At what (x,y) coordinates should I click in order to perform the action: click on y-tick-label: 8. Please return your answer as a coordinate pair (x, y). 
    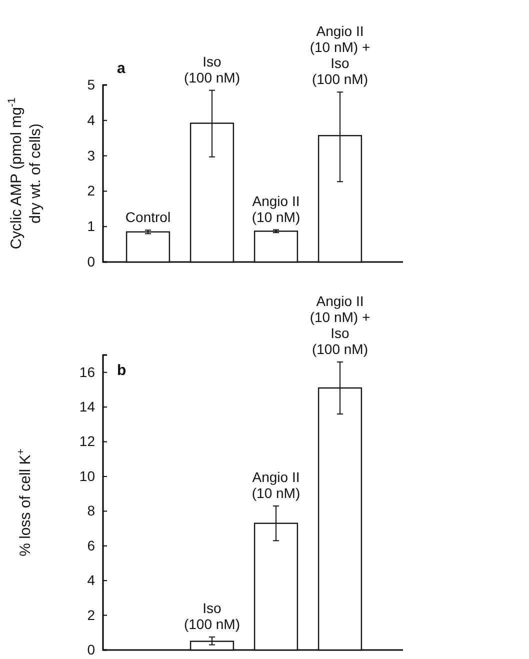
    Looking at the image, I should click on (91, 510).